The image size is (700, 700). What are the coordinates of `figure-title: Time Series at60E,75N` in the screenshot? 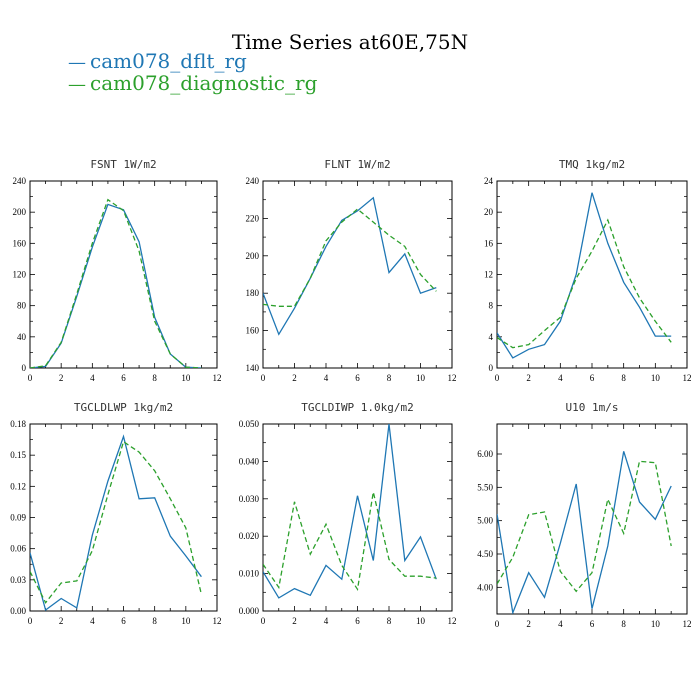 It's located at (350, 42).